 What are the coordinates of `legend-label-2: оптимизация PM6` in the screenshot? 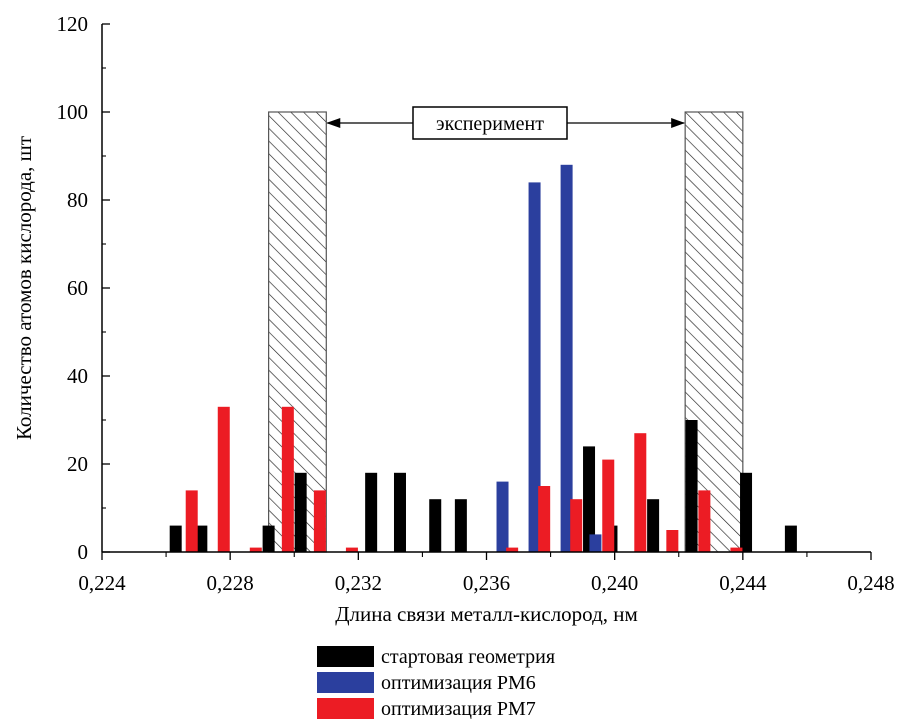 It's located at (458, 683).